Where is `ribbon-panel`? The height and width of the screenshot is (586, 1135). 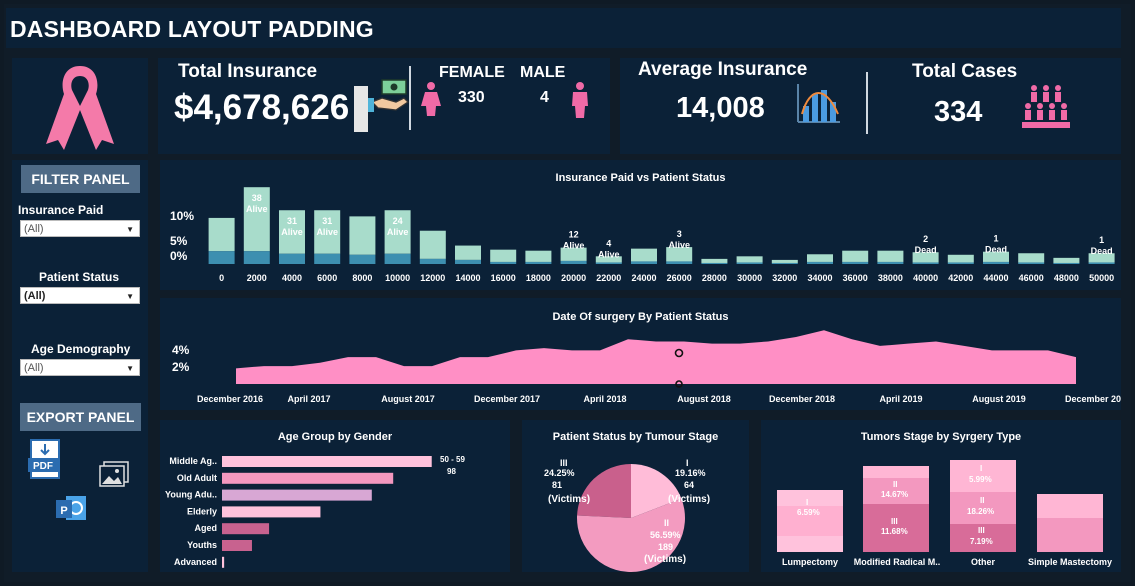
ribbon-panel is located at coordinates (80, 106).